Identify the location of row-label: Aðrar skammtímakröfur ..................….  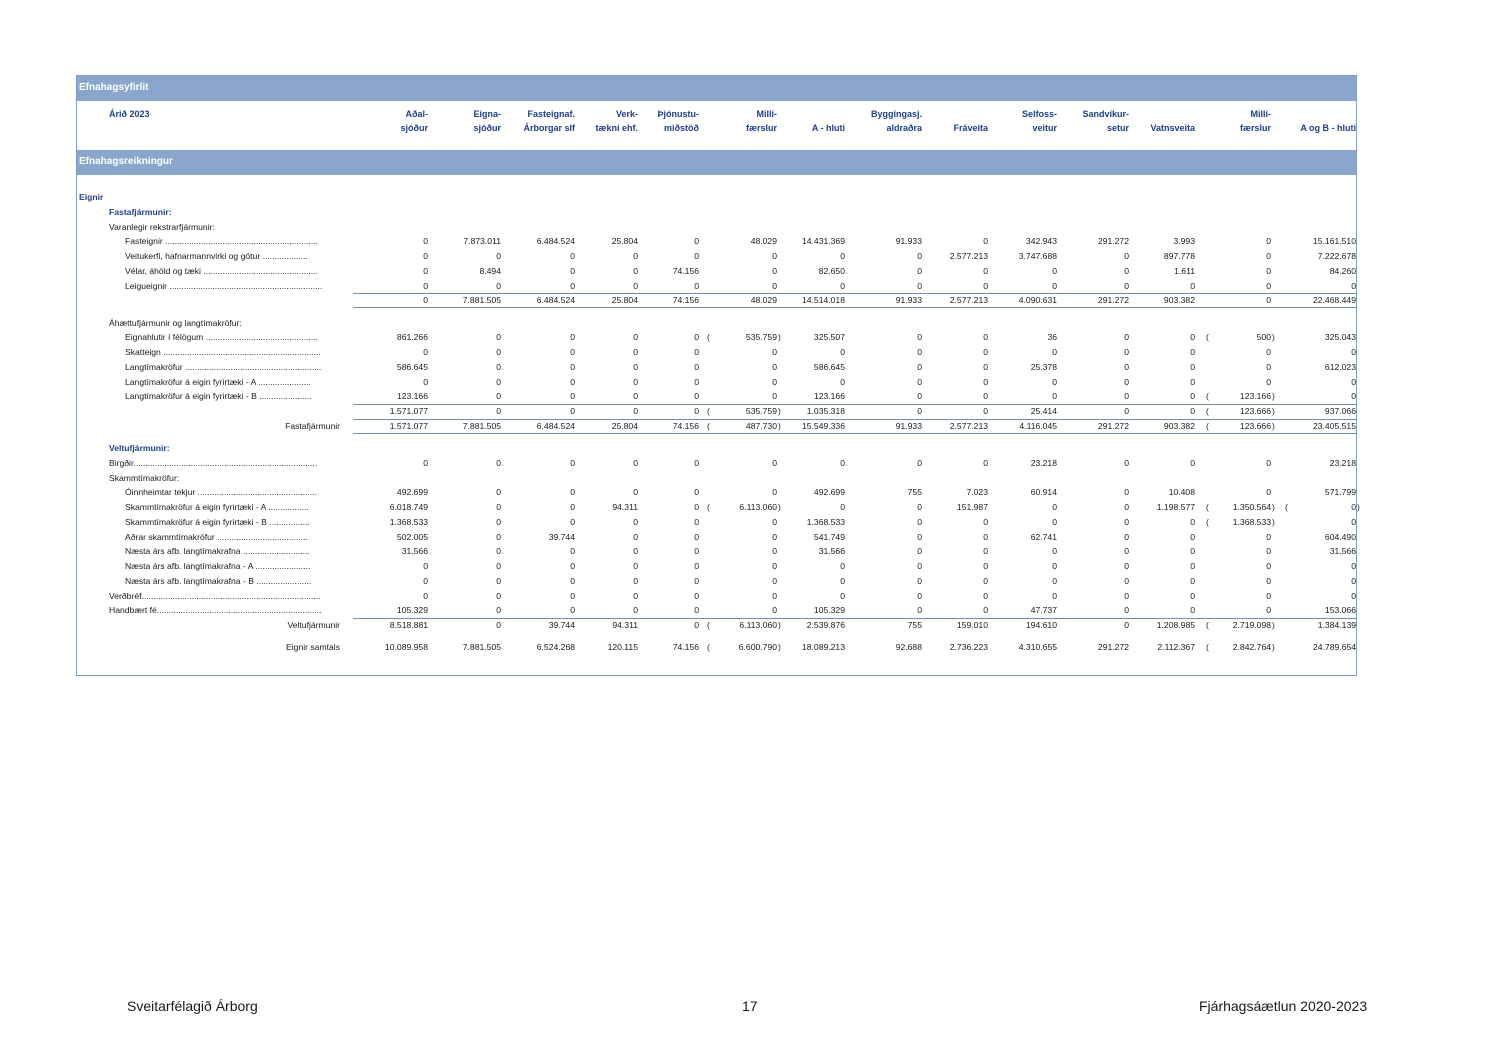
(216, 536).